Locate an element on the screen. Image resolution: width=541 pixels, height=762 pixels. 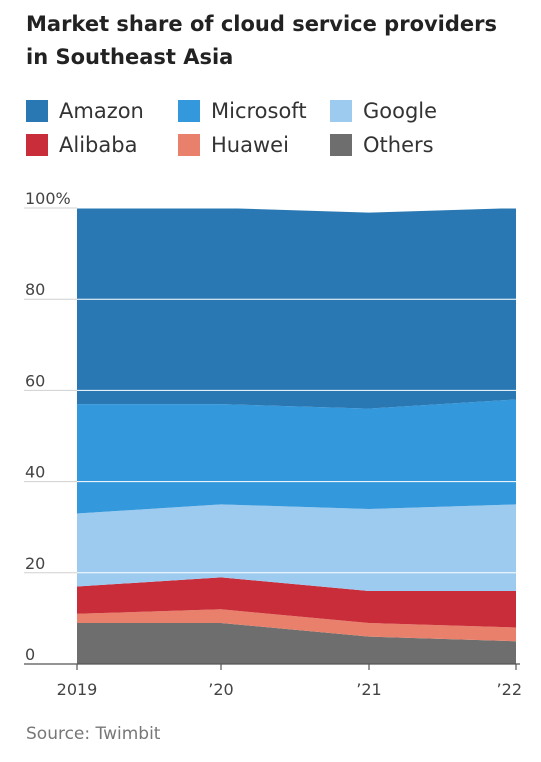
area-others is located at coordinates (296, 643).